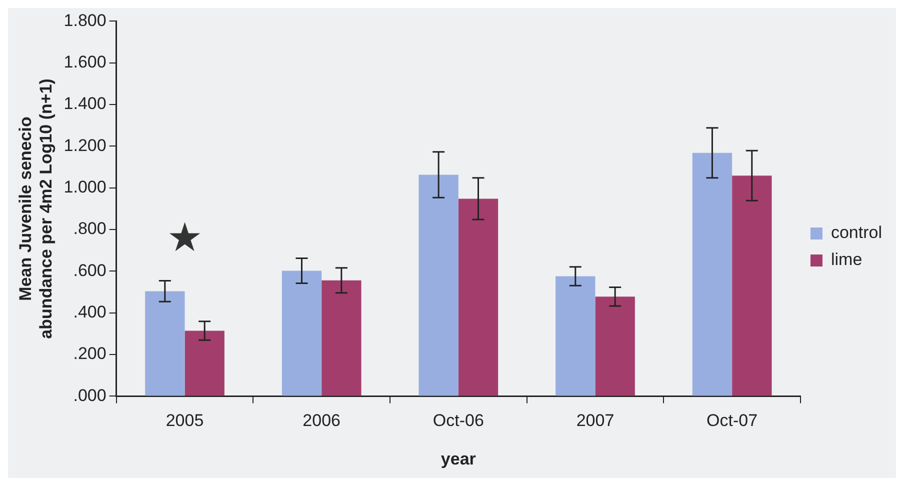  I want to click on y-tick-label: .000, so click(89, 395).